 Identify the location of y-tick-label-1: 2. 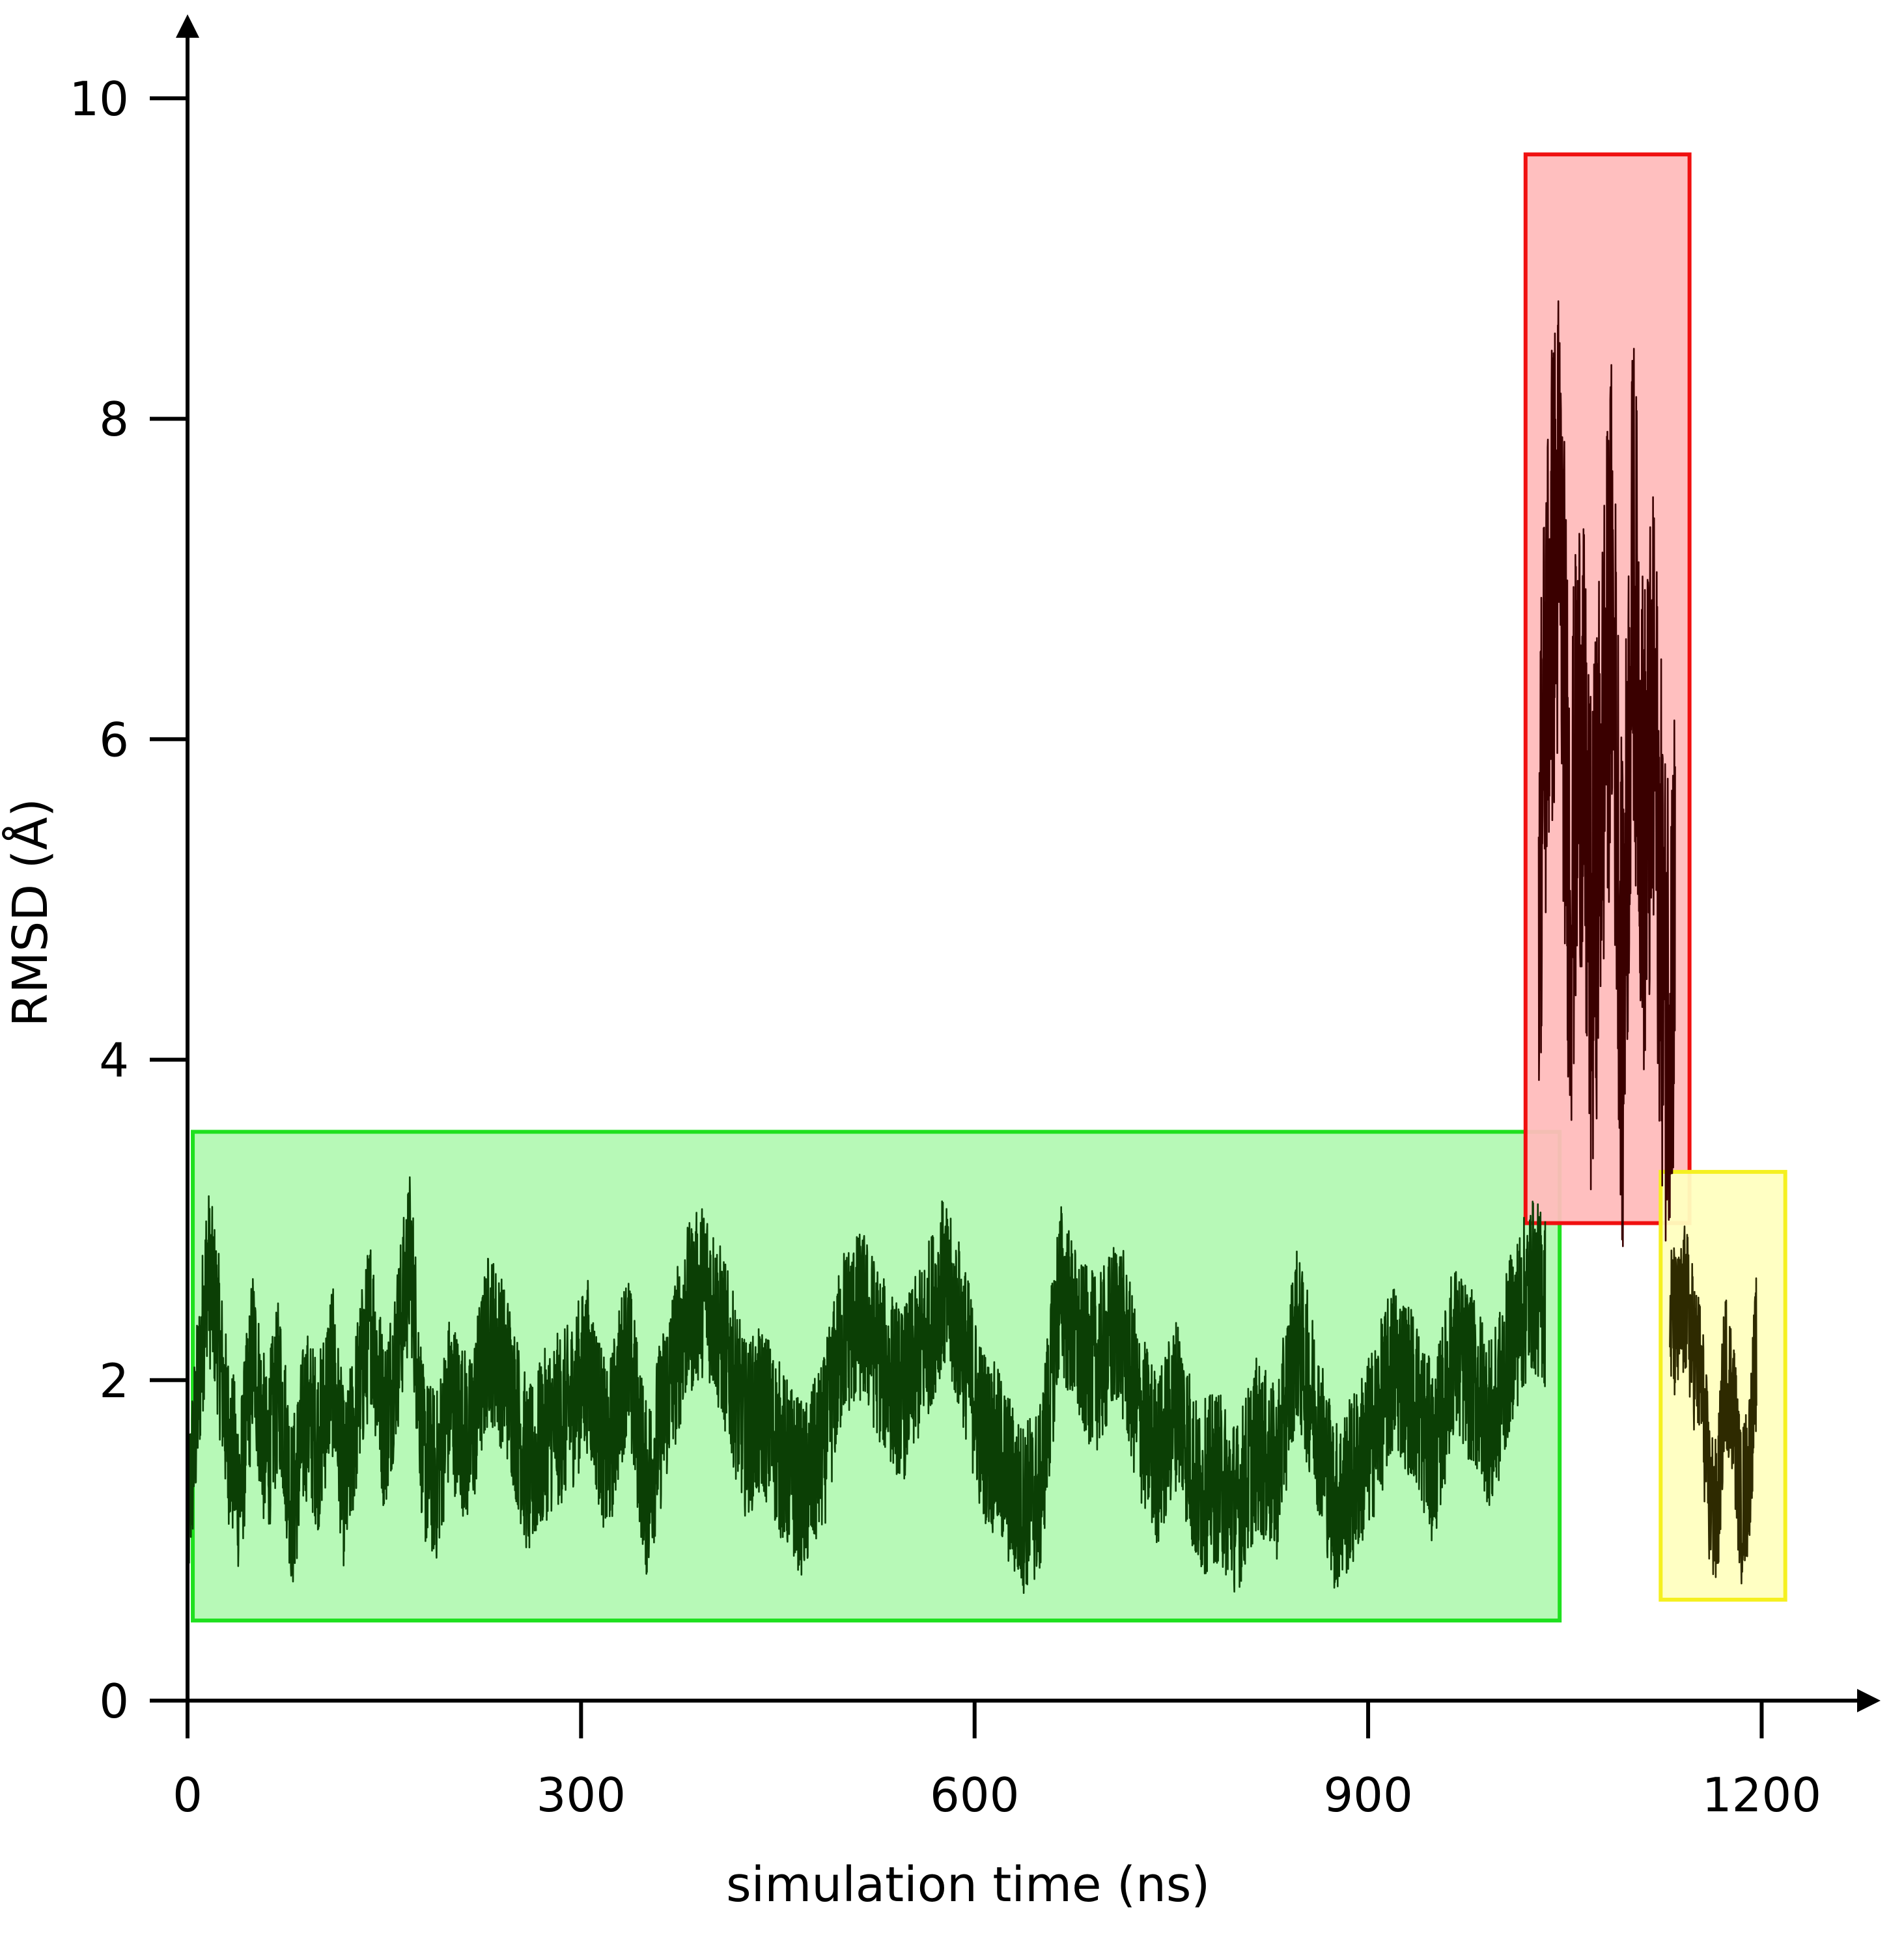
(114, 1381).